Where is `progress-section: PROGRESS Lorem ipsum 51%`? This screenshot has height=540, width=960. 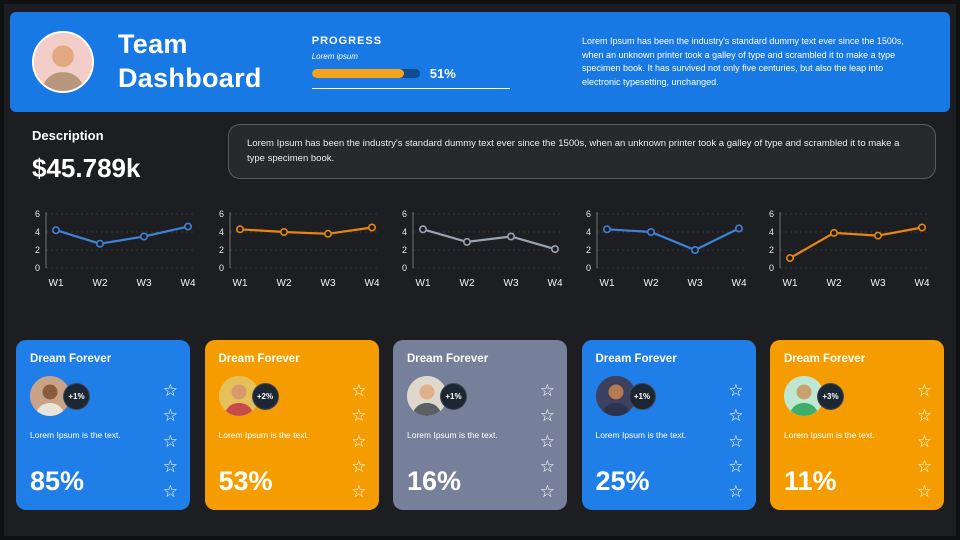 progress-section: PROGRESS Lorem ipsum 51% is located at coordinates (412, 62).